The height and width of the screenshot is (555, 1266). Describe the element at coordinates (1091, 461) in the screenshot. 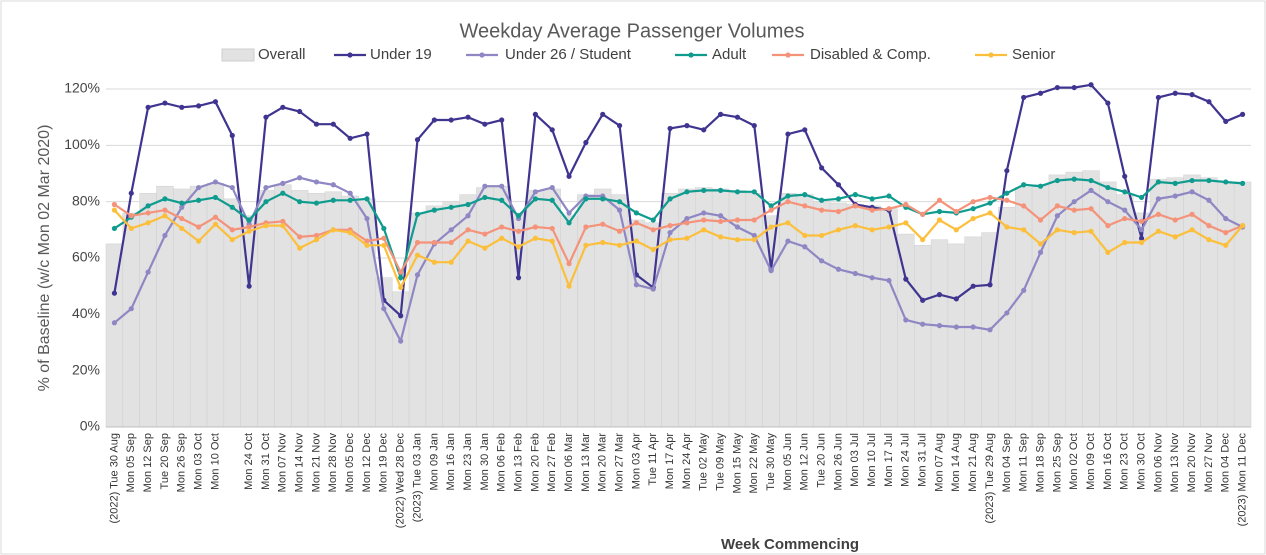

I see `x-tick-label: Mon 09 Oct` at that location.